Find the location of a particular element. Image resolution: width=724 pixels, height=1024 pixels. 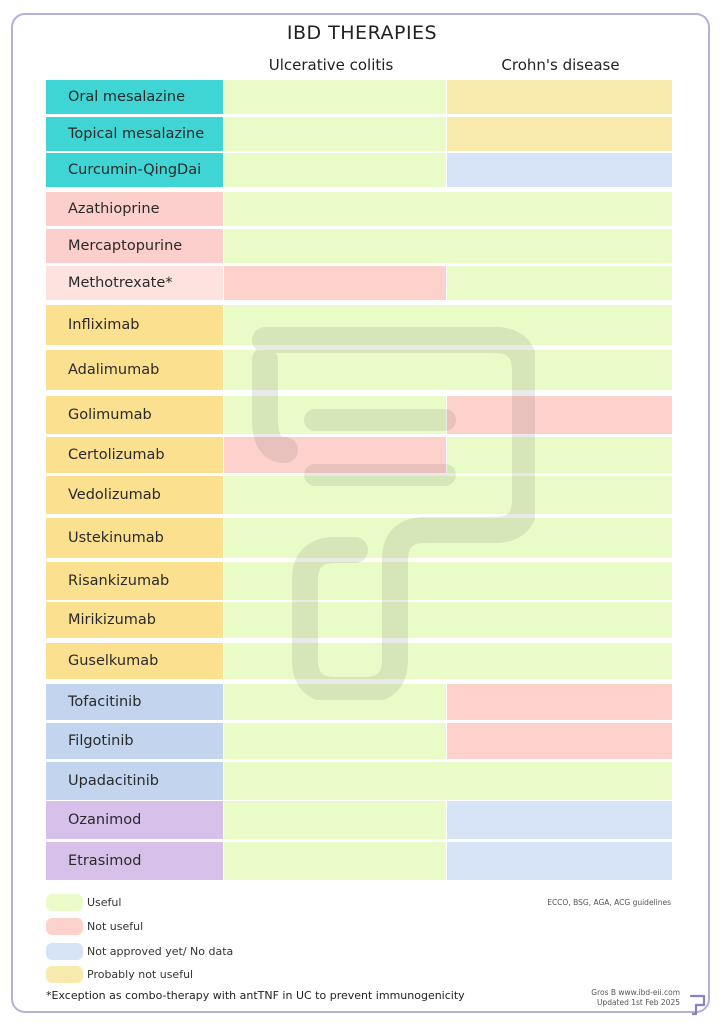

table-row: Mirikizumab is located at coordinates (359, 620).